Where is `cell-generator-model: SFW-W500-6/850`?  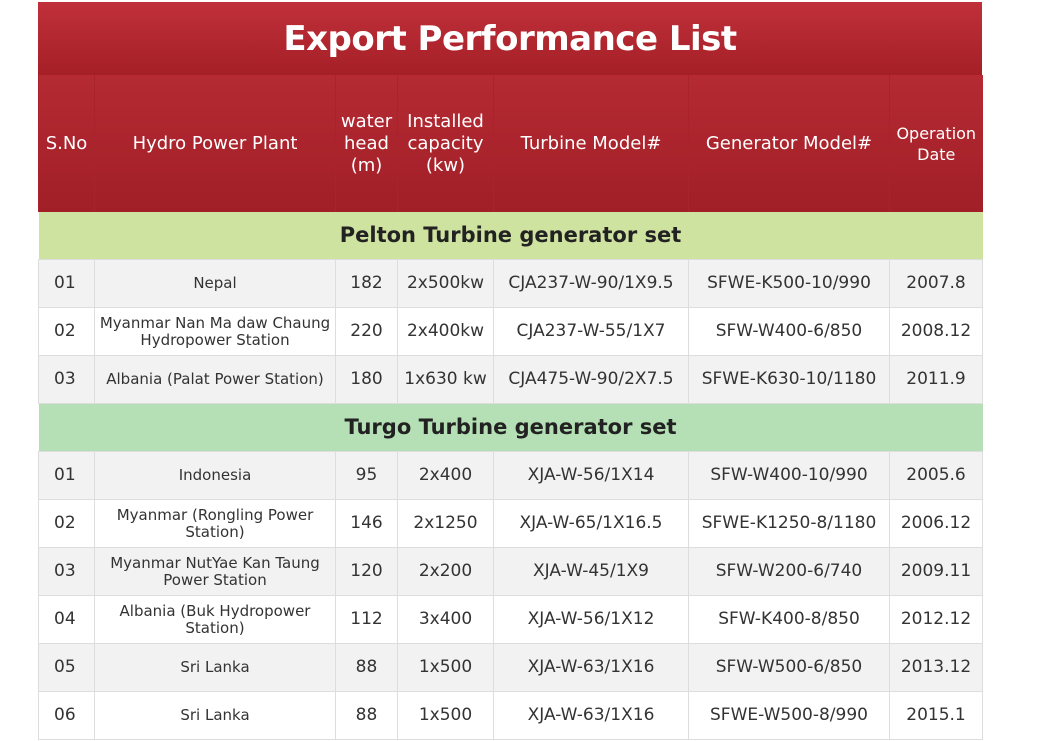
cell-generator-model: SFW-W500-6/850 is located at coordinates (789, 667).